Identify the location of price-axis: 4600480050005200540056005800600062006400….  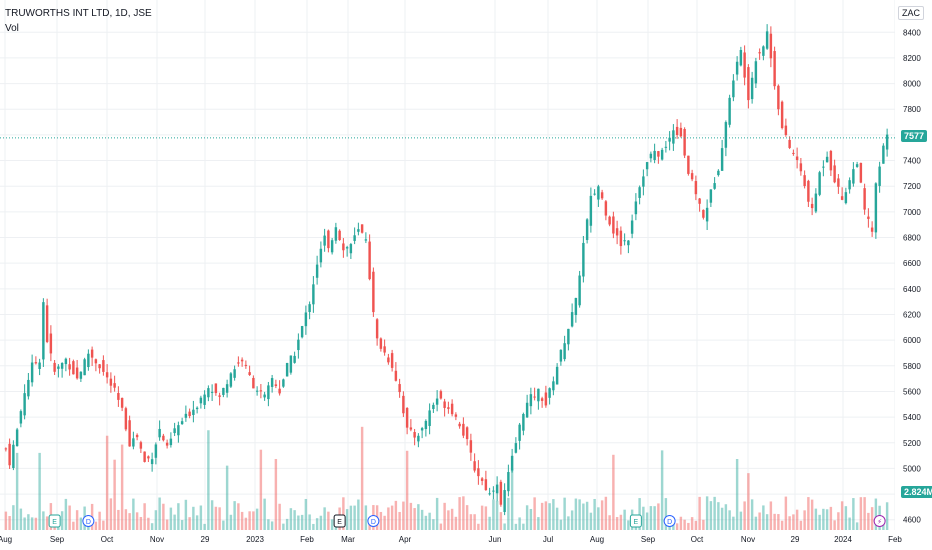
(913, 275).